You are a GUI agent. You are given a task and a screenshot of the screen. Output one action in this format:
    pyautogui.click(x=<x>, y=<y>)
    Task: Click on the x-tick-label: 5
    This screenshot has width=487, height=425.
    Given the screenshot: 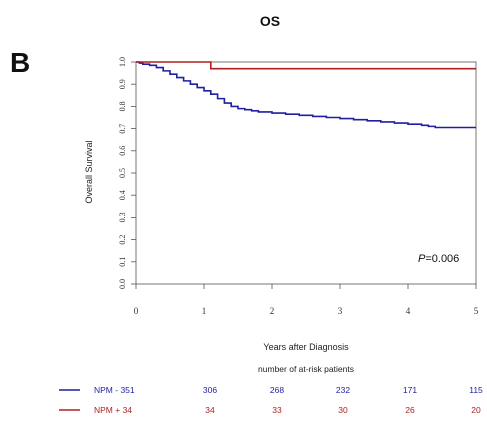 What is the action you would take?
    pyautogui.click(x=476, y=311)
    